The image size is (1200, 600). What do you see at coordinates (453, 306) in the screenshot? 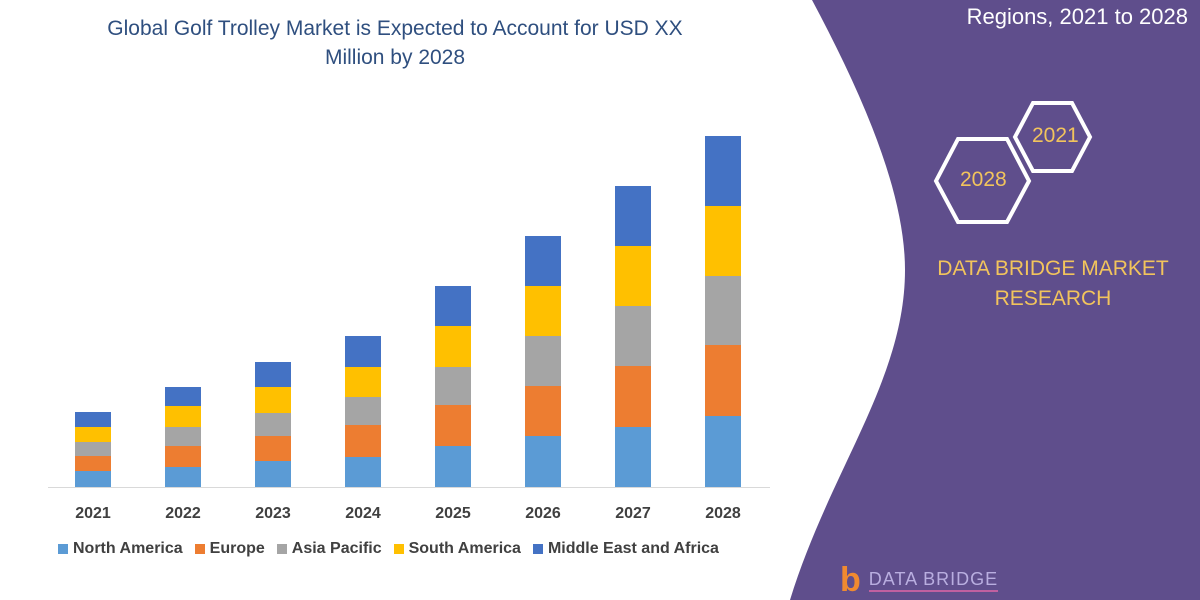
I see `bar-2025-middle-east-and-africa` at bounding box center [453, 306].